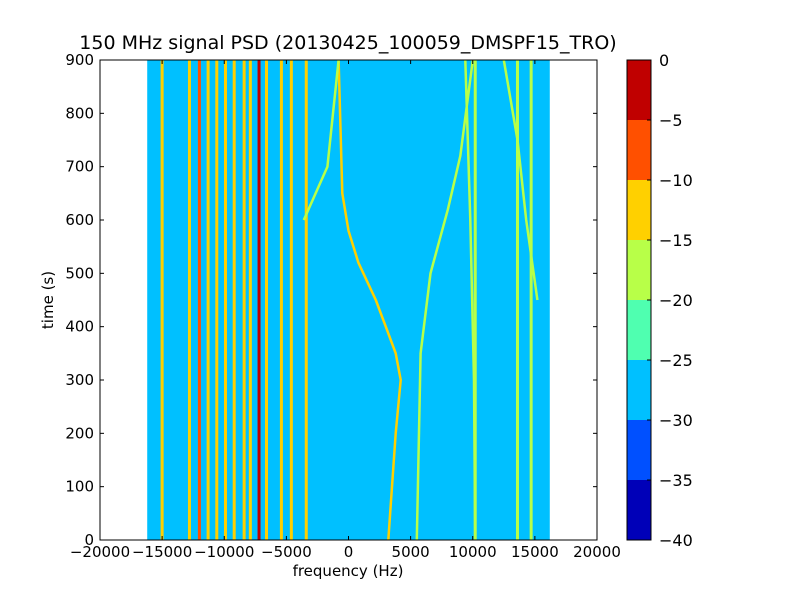 This screenshot has width=800, height=600. What do you see at coordinates (89, 540) in the screenshot?
I see `y-tick-label-0: 0` at bounding box center [89, 540].